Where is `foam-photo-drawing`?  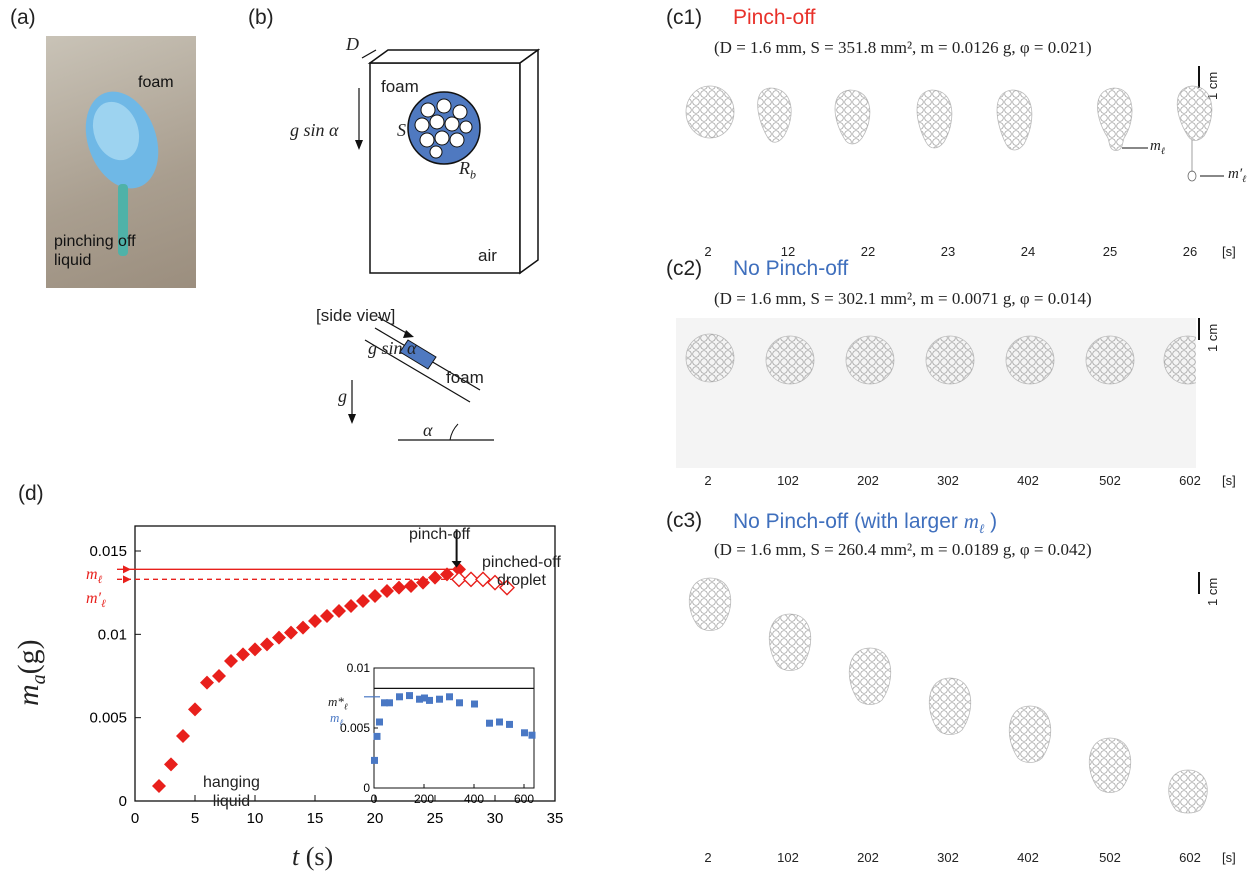
foam-photo-drawing is located at coordinates (122, 173).